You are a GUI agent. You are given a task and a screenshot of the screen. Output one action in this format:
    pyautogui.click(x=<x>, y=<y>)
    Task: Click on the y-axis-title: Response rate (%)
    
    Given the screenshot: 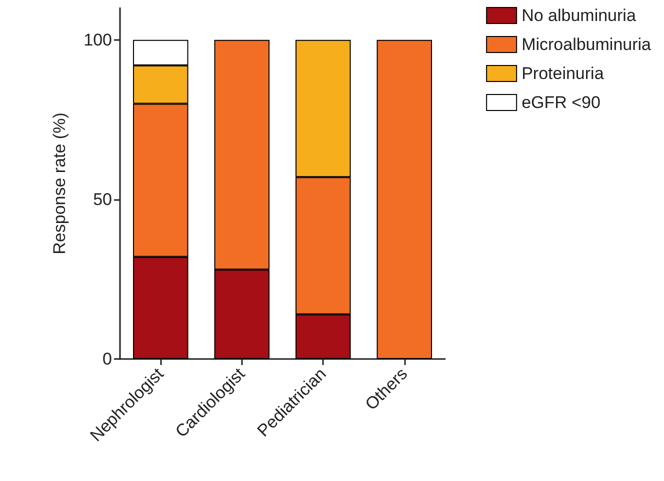 What is the action you would take?
    pyautogui.click(x=59, y=183)
    